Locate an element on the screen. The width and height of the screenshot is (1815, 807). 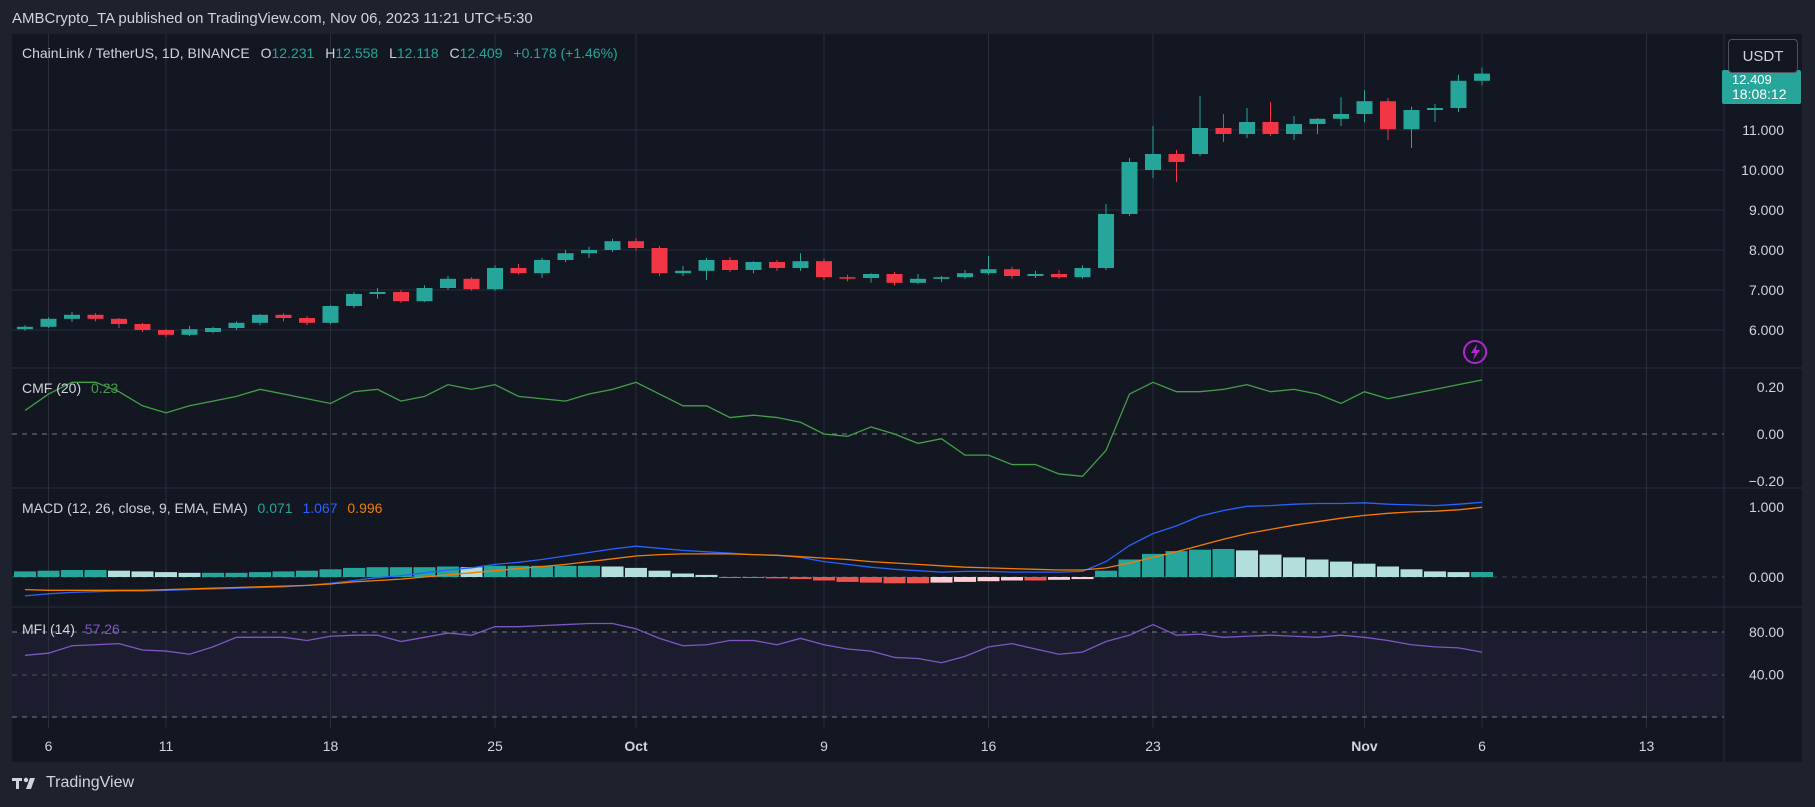
time-axis: 6 11 18 25 Oct 9 16 23 Nov 6 13 is located at coordinates (850, 746).